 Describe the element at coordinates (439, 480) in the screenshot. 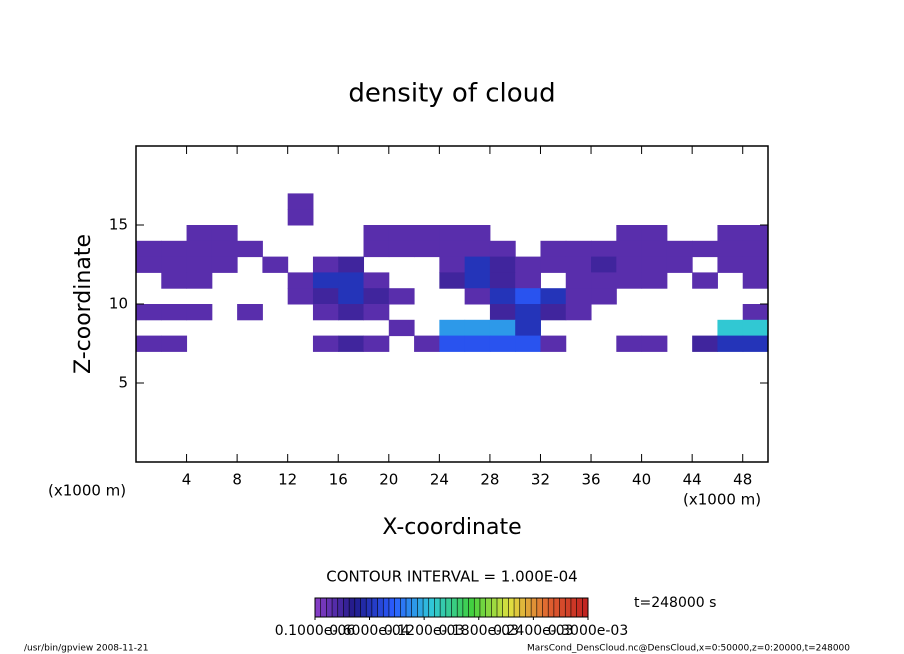

I see `x-tick-label: 24` at that location.